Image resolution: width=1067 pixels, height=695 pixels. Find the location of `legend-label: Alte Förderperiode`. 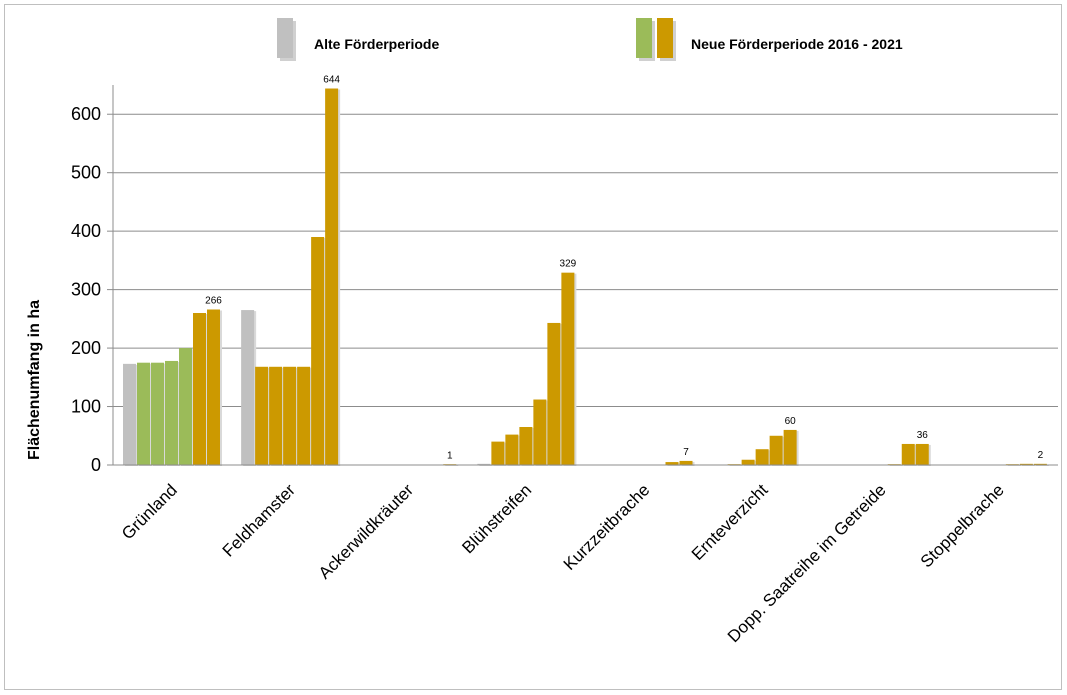

legend-label: Alte Förderperiode is located at coordinates (376, 44).